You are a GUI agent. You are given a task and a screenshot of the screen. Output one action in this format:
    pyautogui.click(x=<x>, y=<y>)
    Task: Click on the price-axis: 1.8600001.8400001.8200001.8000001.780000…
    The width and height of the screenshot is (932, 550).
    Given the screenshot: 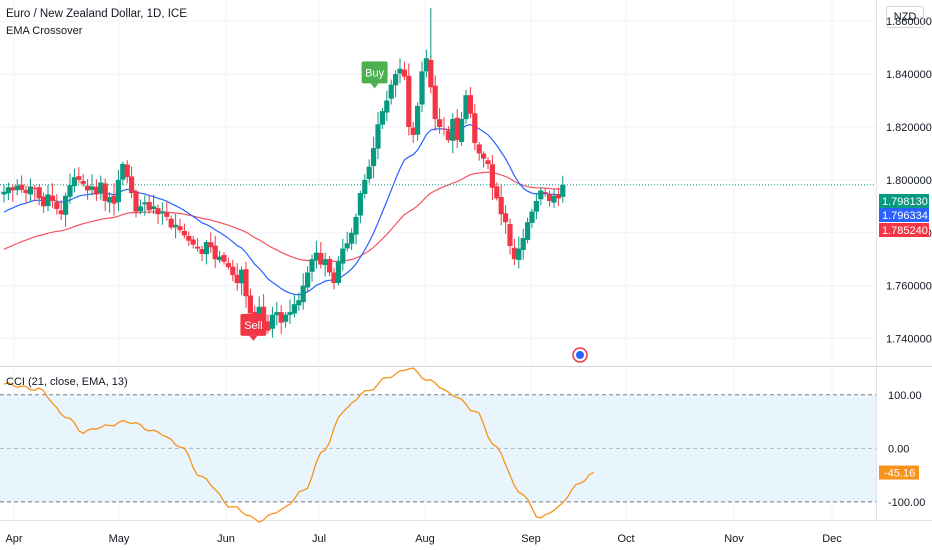 What is the action you would take?
    pyautogui.click(x=909, y=180)
    